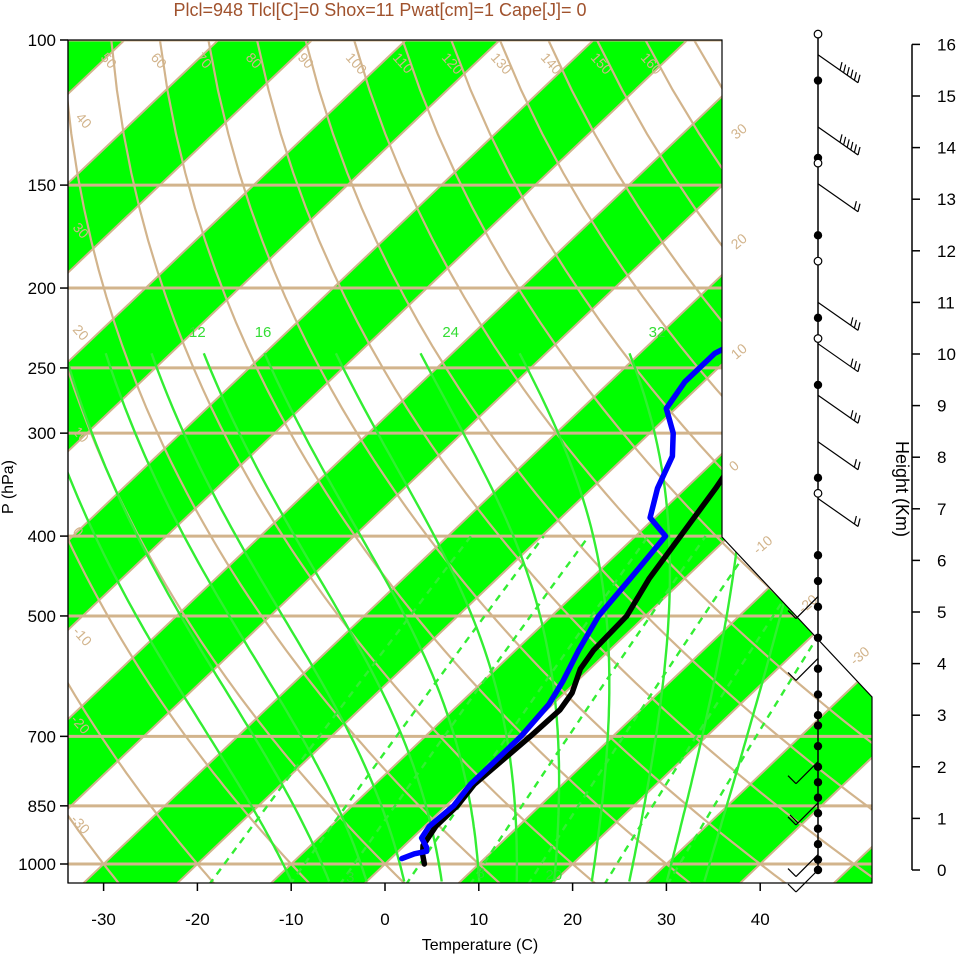 The height and width of the screenshot is (957, 961). Describe the element at coordinates (946, 251) in the screenshot. I see `height-tick-label: 12` at that location.